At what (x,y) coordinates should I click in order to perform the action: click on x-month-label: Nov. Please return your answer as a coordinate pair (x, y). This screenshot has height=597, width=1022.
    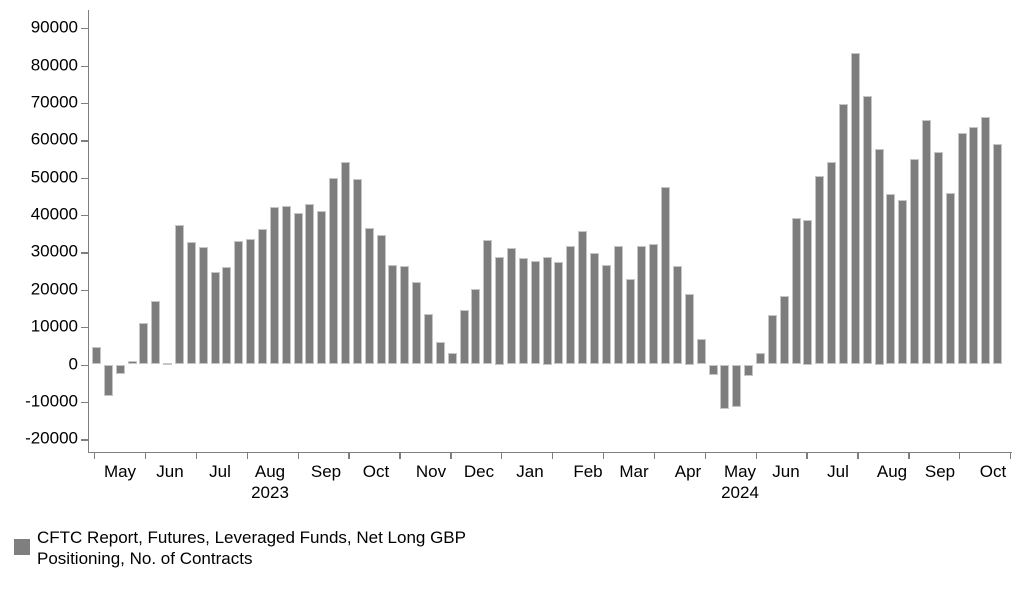
    Looking at the image, I should click on (431, 471).